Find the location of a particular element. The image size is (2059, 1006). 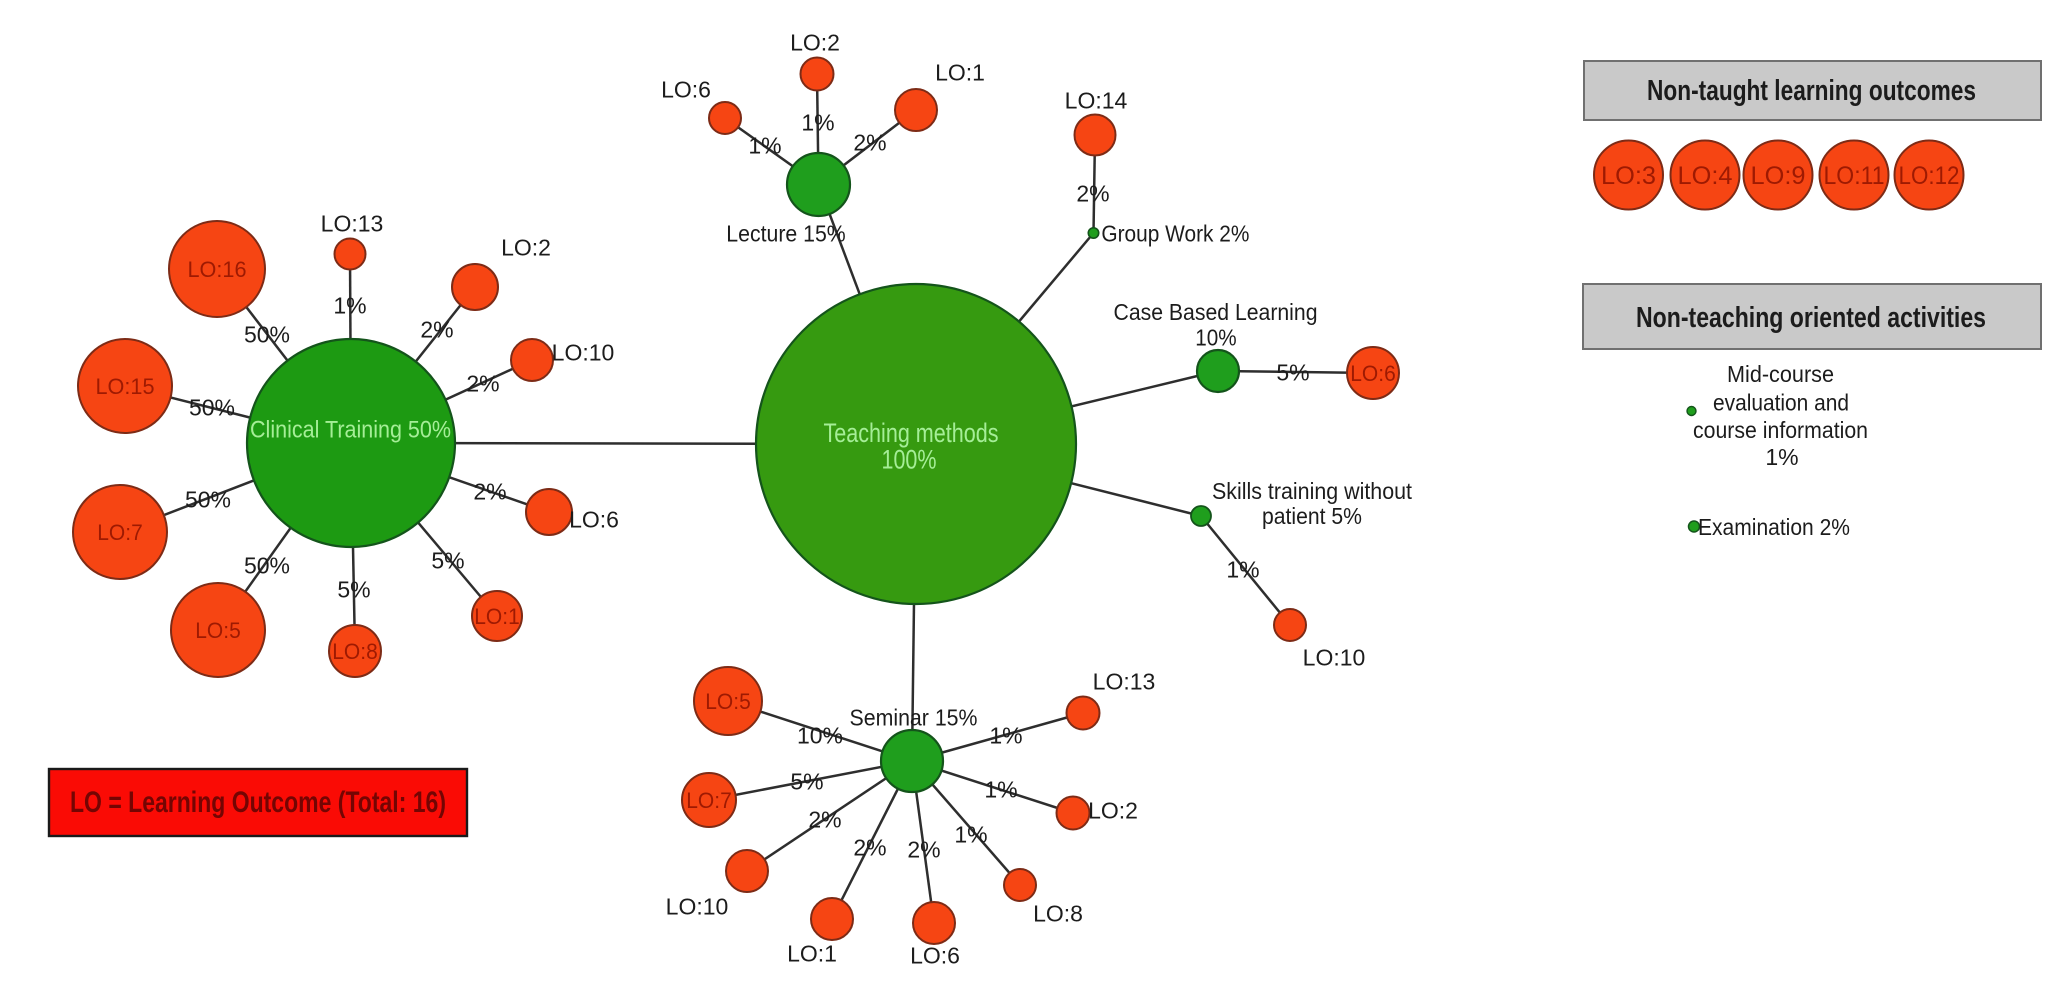

svg-text: Seminar 15% is located at coordinates (914, 718).